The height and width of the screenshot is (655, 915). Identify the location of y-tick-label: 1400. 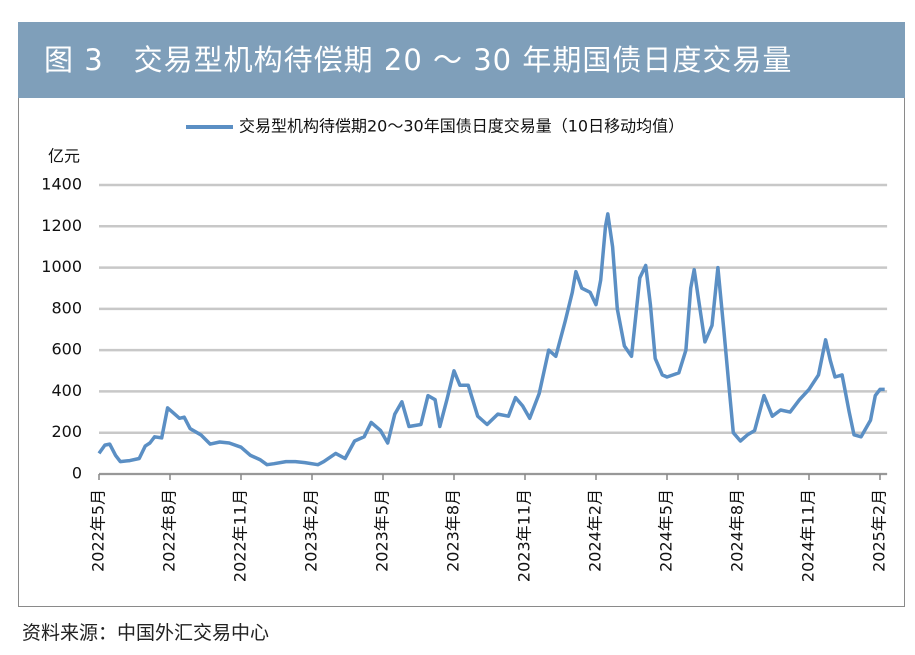
(61, 184).